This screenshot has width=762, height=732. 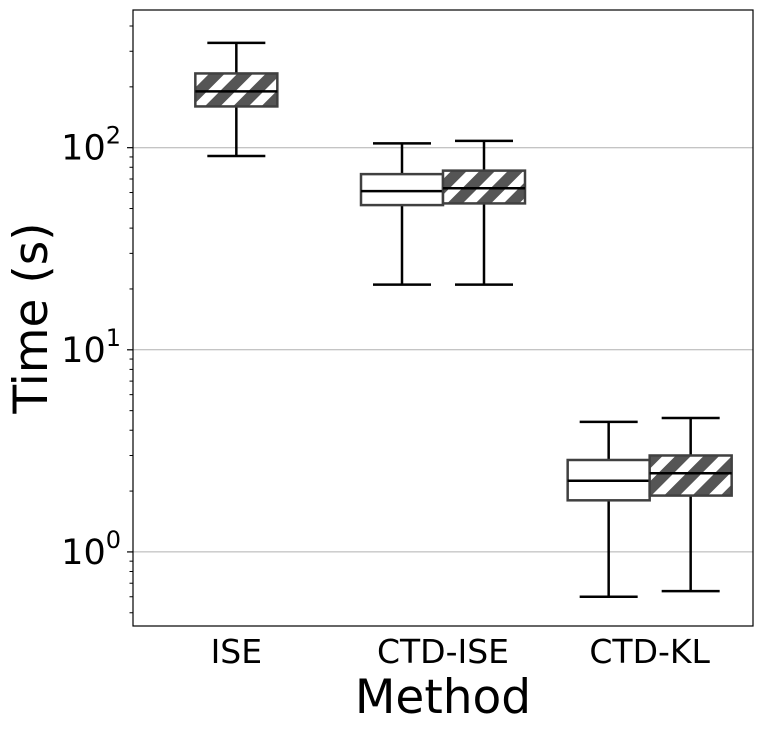 I want to click on x-tick-label: CTD-KL, so click(x=649, y=651).